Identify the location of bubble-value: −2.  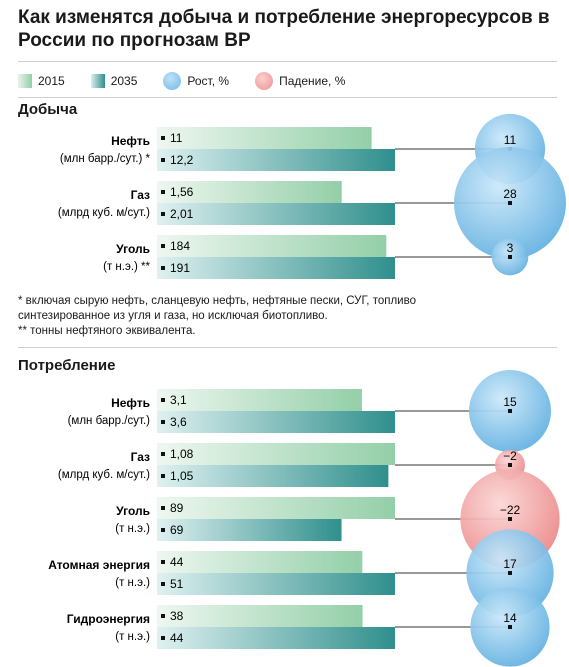
(510, 456).